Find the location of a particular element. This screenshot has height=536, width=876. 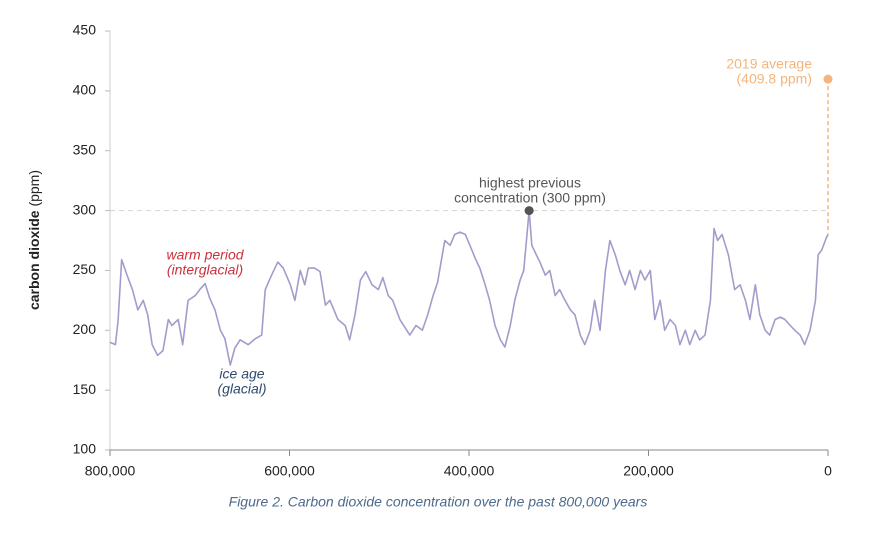

annotation-text: warm period is located at coordinates (205, 255).